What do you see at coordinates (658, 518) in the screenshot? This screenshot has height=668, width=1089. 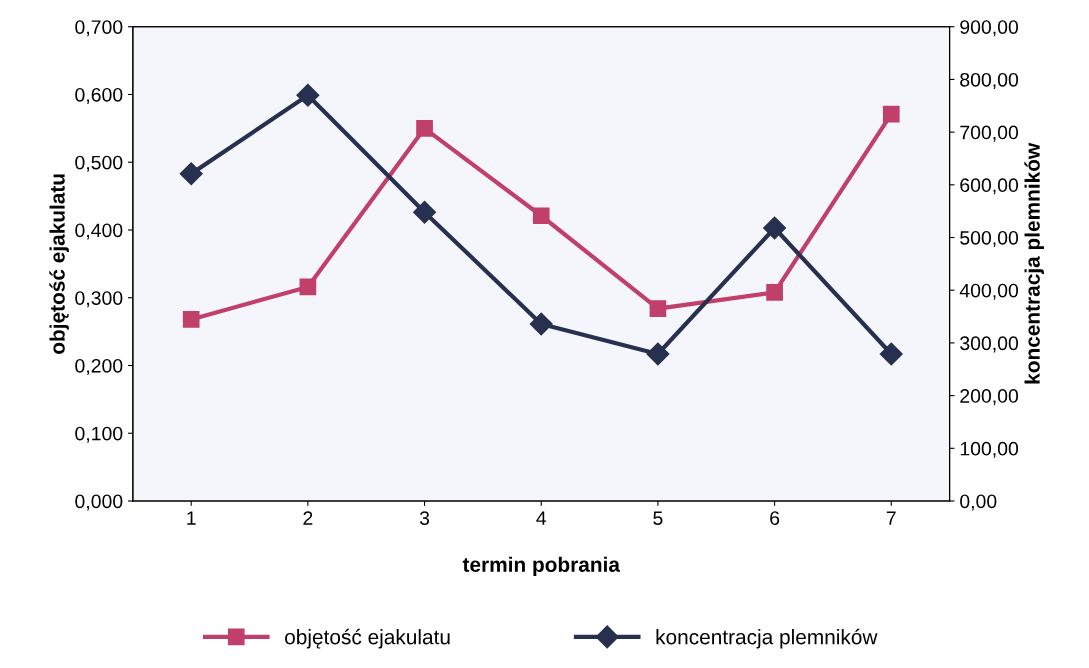 I see `x-tick-label: 5` at bounding box center [658, 518].